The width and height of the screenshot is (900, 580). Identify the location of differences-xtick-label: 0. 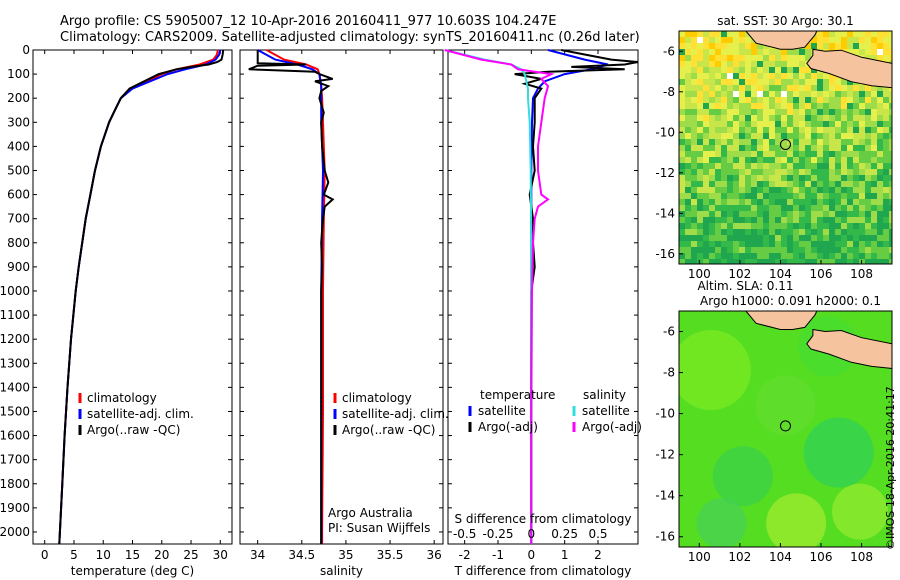
(532, 555).